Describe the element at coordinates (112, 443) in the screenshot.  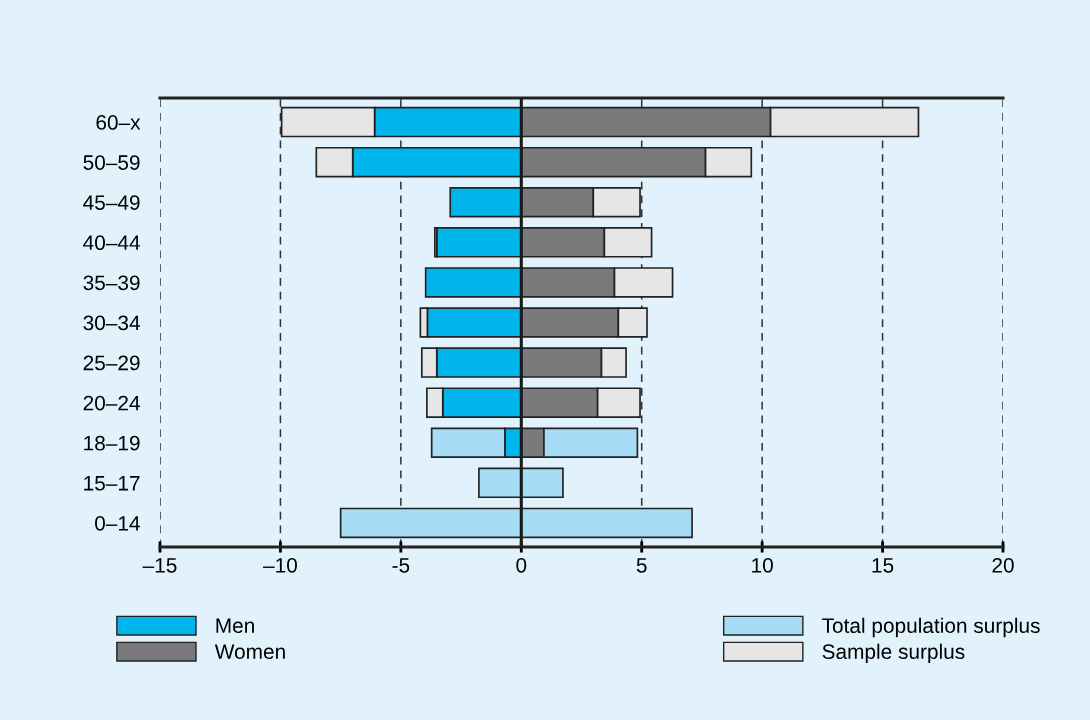
I see `y-tick-label: 18–19` at that location.